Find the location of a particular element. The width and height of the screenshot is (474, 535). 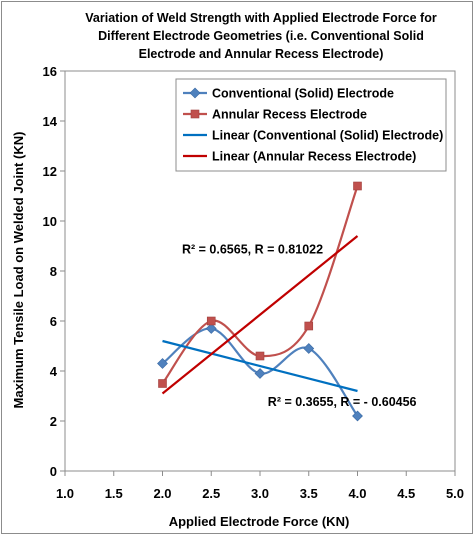

x-tick-label: 2.0 is located at coordinates (162, 493).